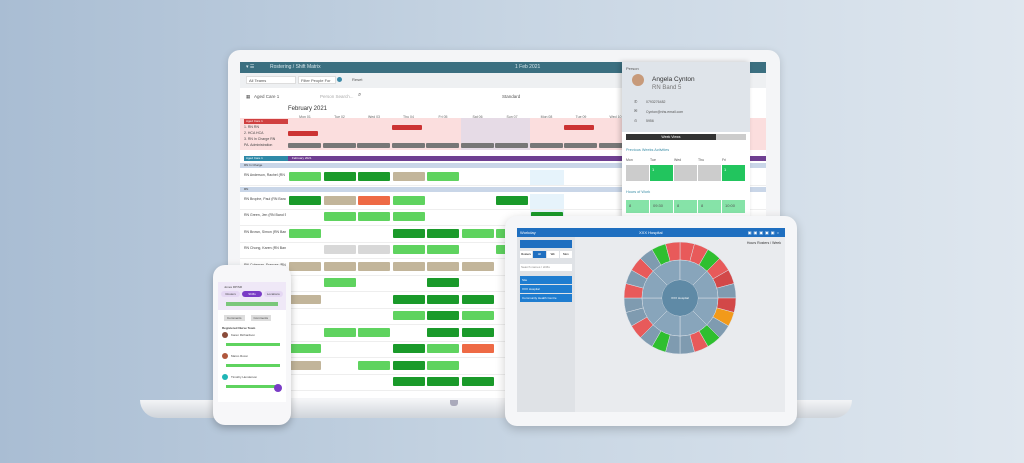 The width and height of the screenshot is (1024, 463). Describe the element at coordinates (546, 298) in the screenshot. I see `tablet-menu-item: Community Health Centre` at that location.